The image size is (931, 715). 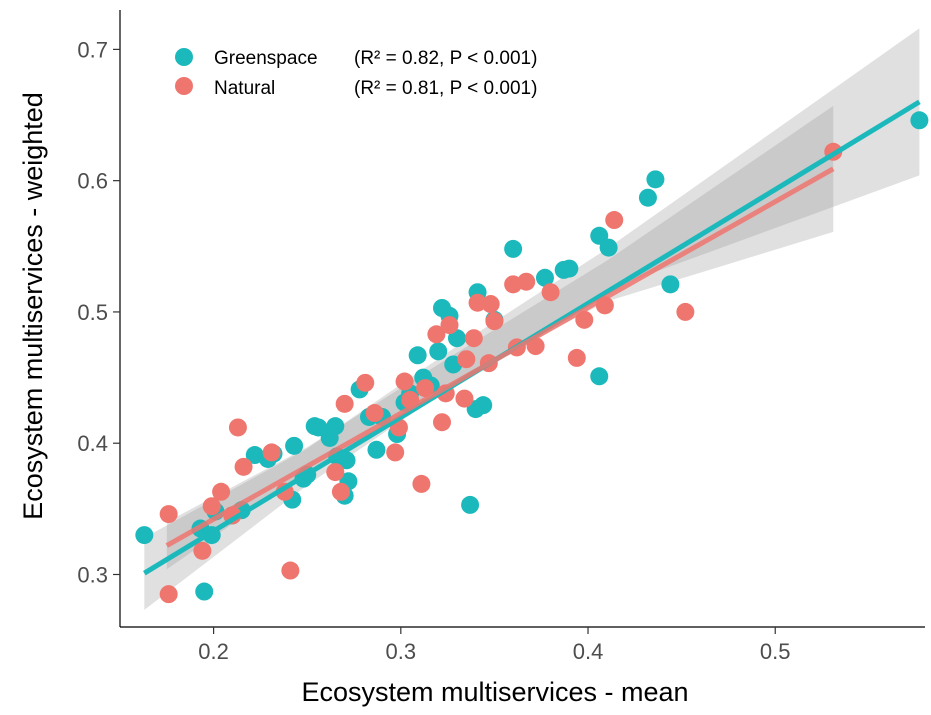 What do you see at coordinates (184, 57) in the screenshot?
I see `legend-marker-greenspace` at bounding box center [184, 57].